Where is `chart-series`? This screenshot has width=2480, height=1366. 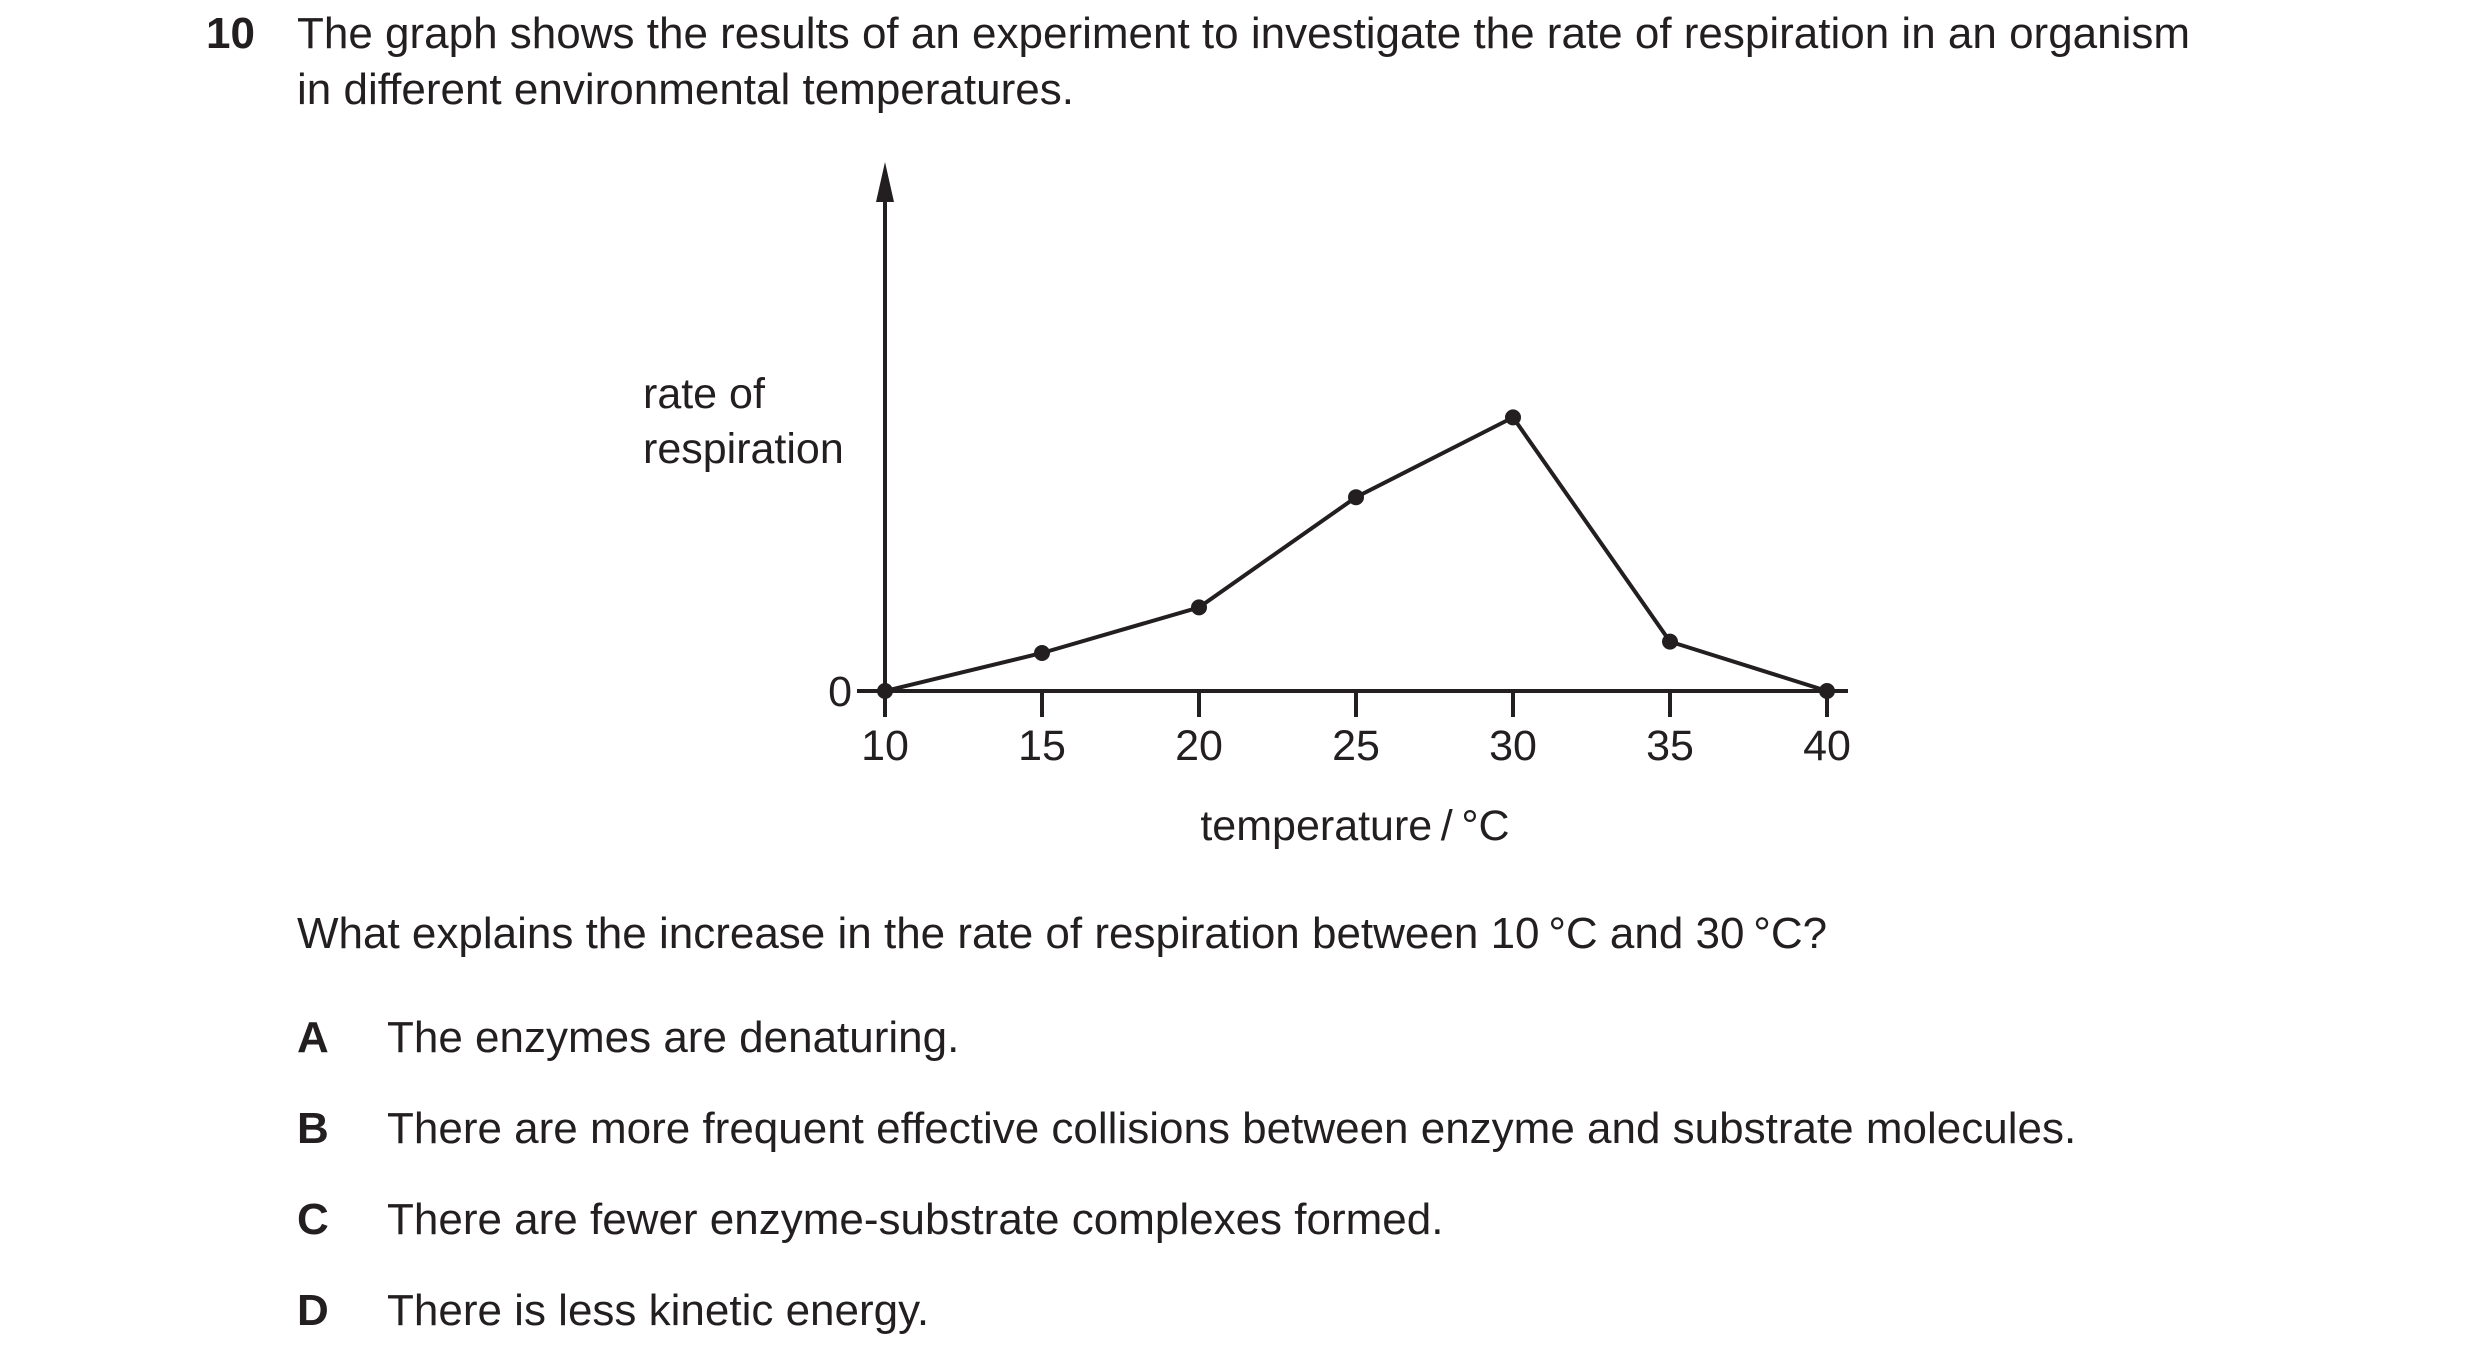
chart-series is located at coordinates (1356, 554).